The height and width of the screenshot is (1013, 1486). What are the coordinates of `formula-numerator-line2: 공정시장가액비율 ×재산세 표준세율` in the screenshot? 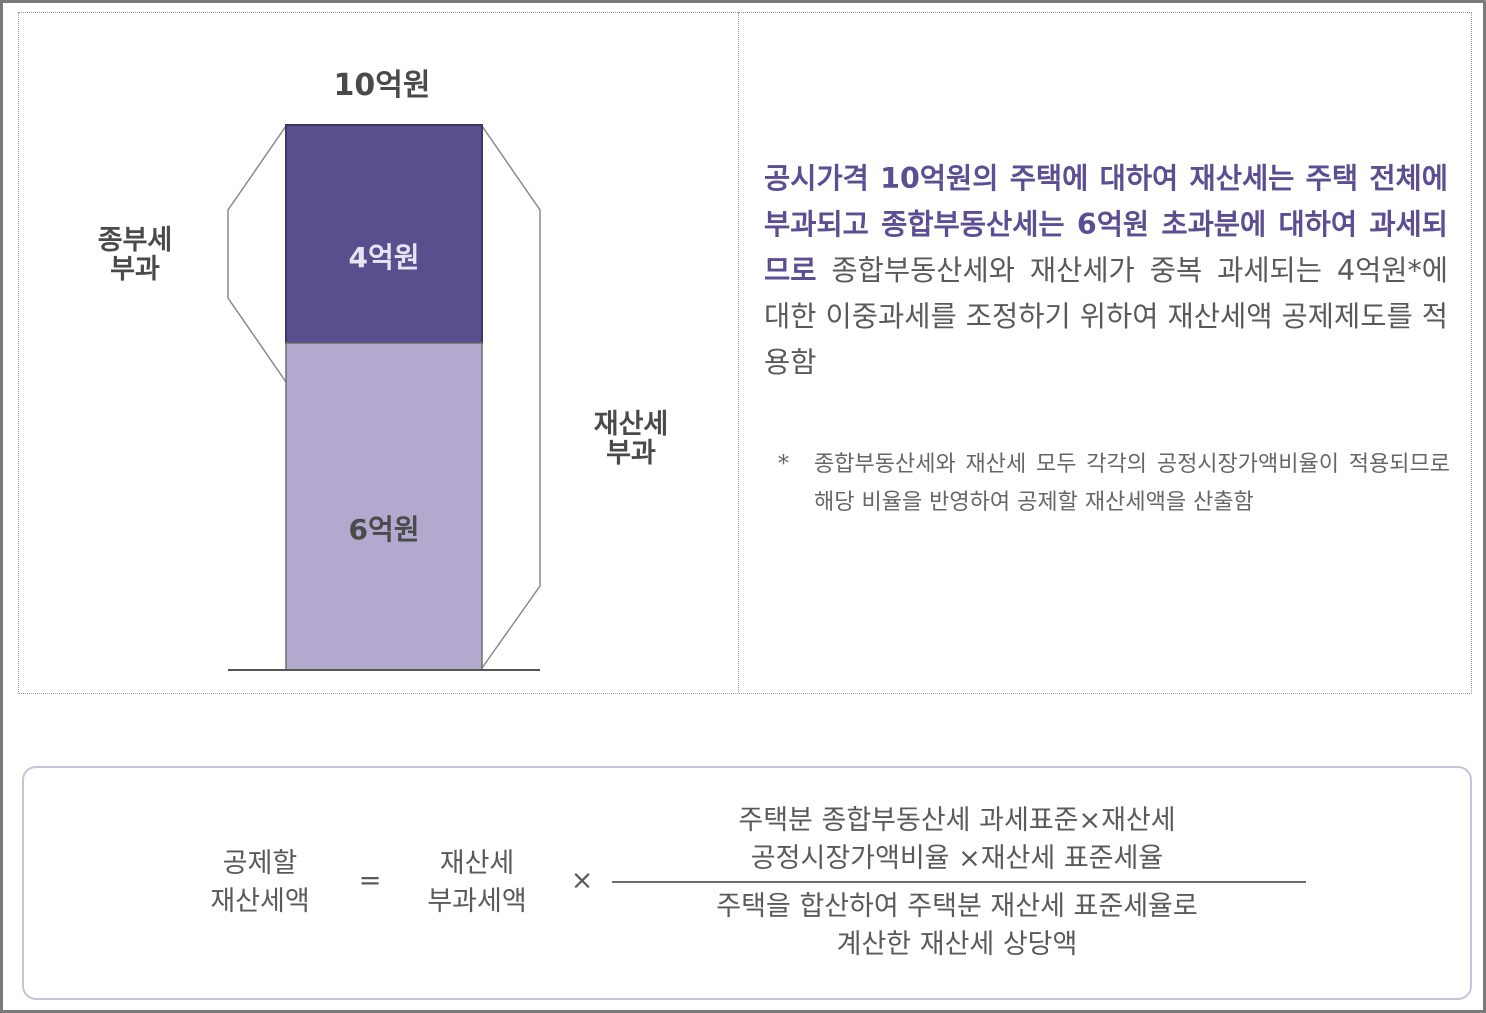 It's located at (957, 858).